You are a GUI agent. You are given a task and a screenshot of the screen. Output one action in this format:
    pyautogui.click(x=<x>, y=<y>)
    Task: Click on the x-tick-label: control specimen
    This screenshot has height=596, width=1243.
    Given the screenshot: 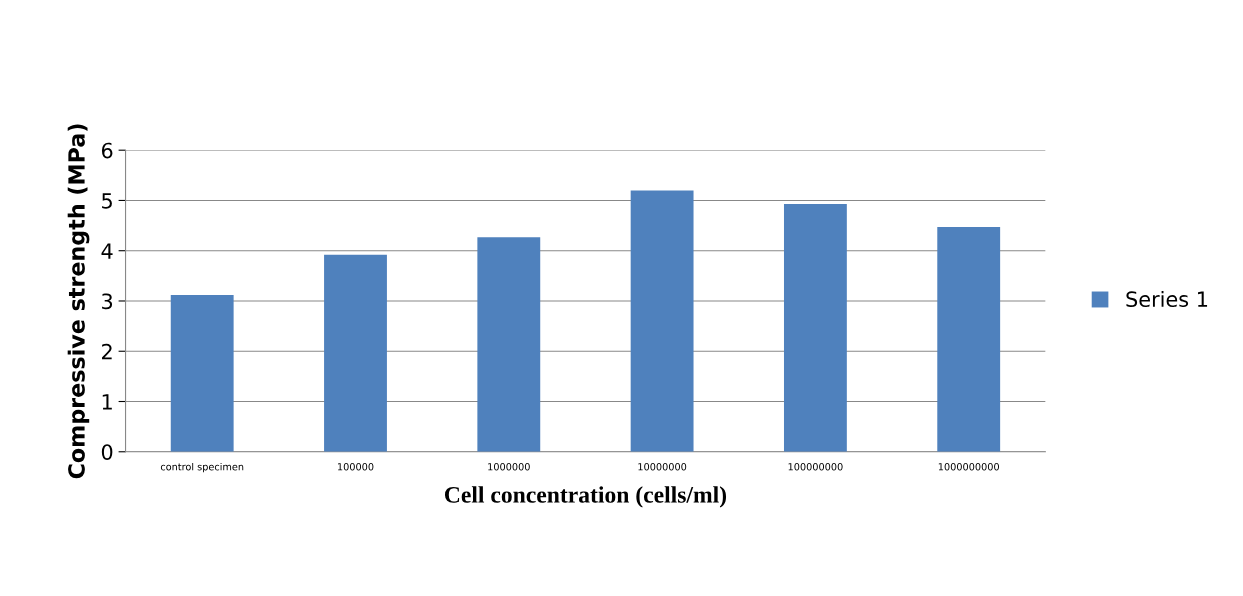 What is the action you would take?
    pyautogui.click(x=202, y=467)
    